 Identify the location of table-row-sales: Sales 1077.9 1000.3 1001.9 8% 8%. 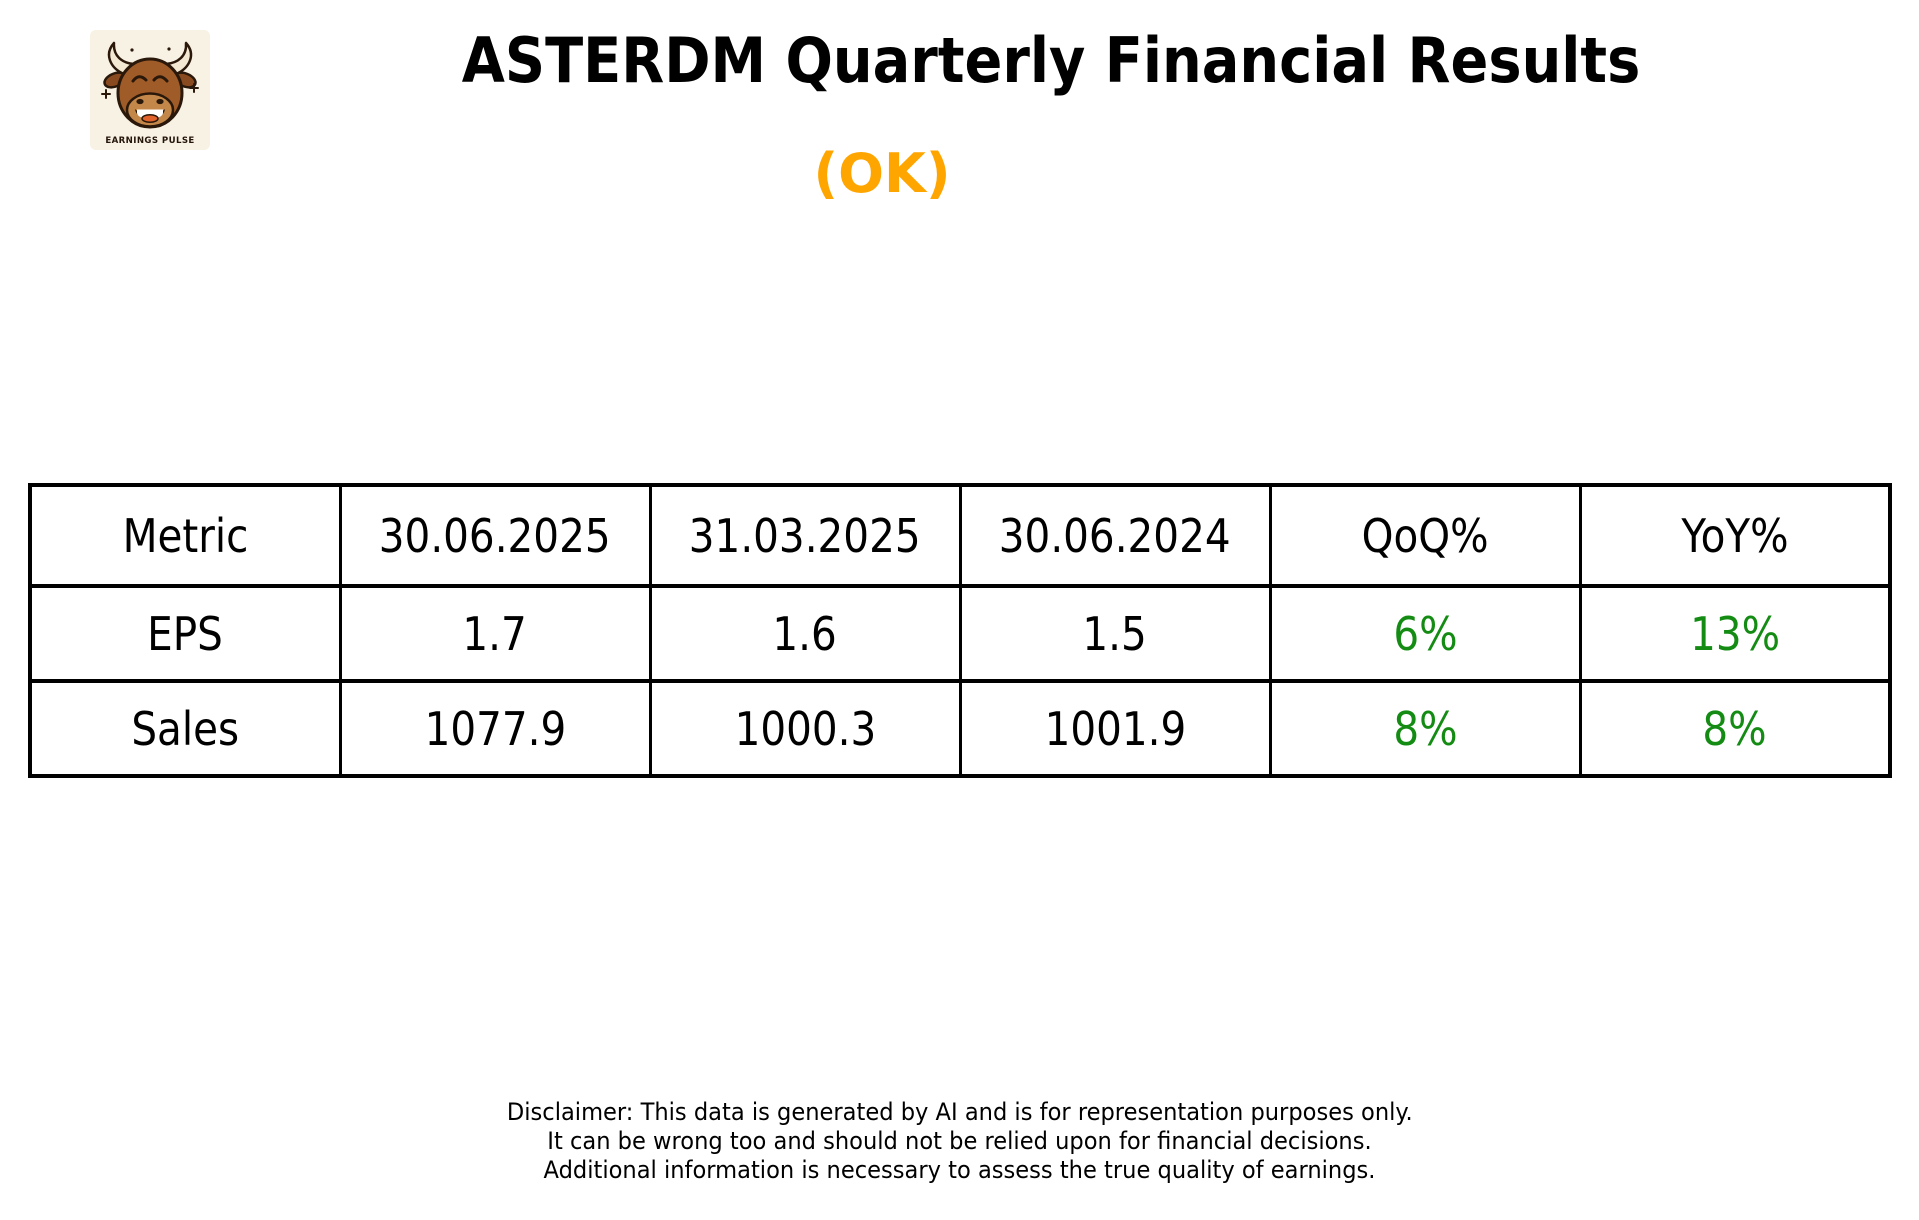
(960, 728).